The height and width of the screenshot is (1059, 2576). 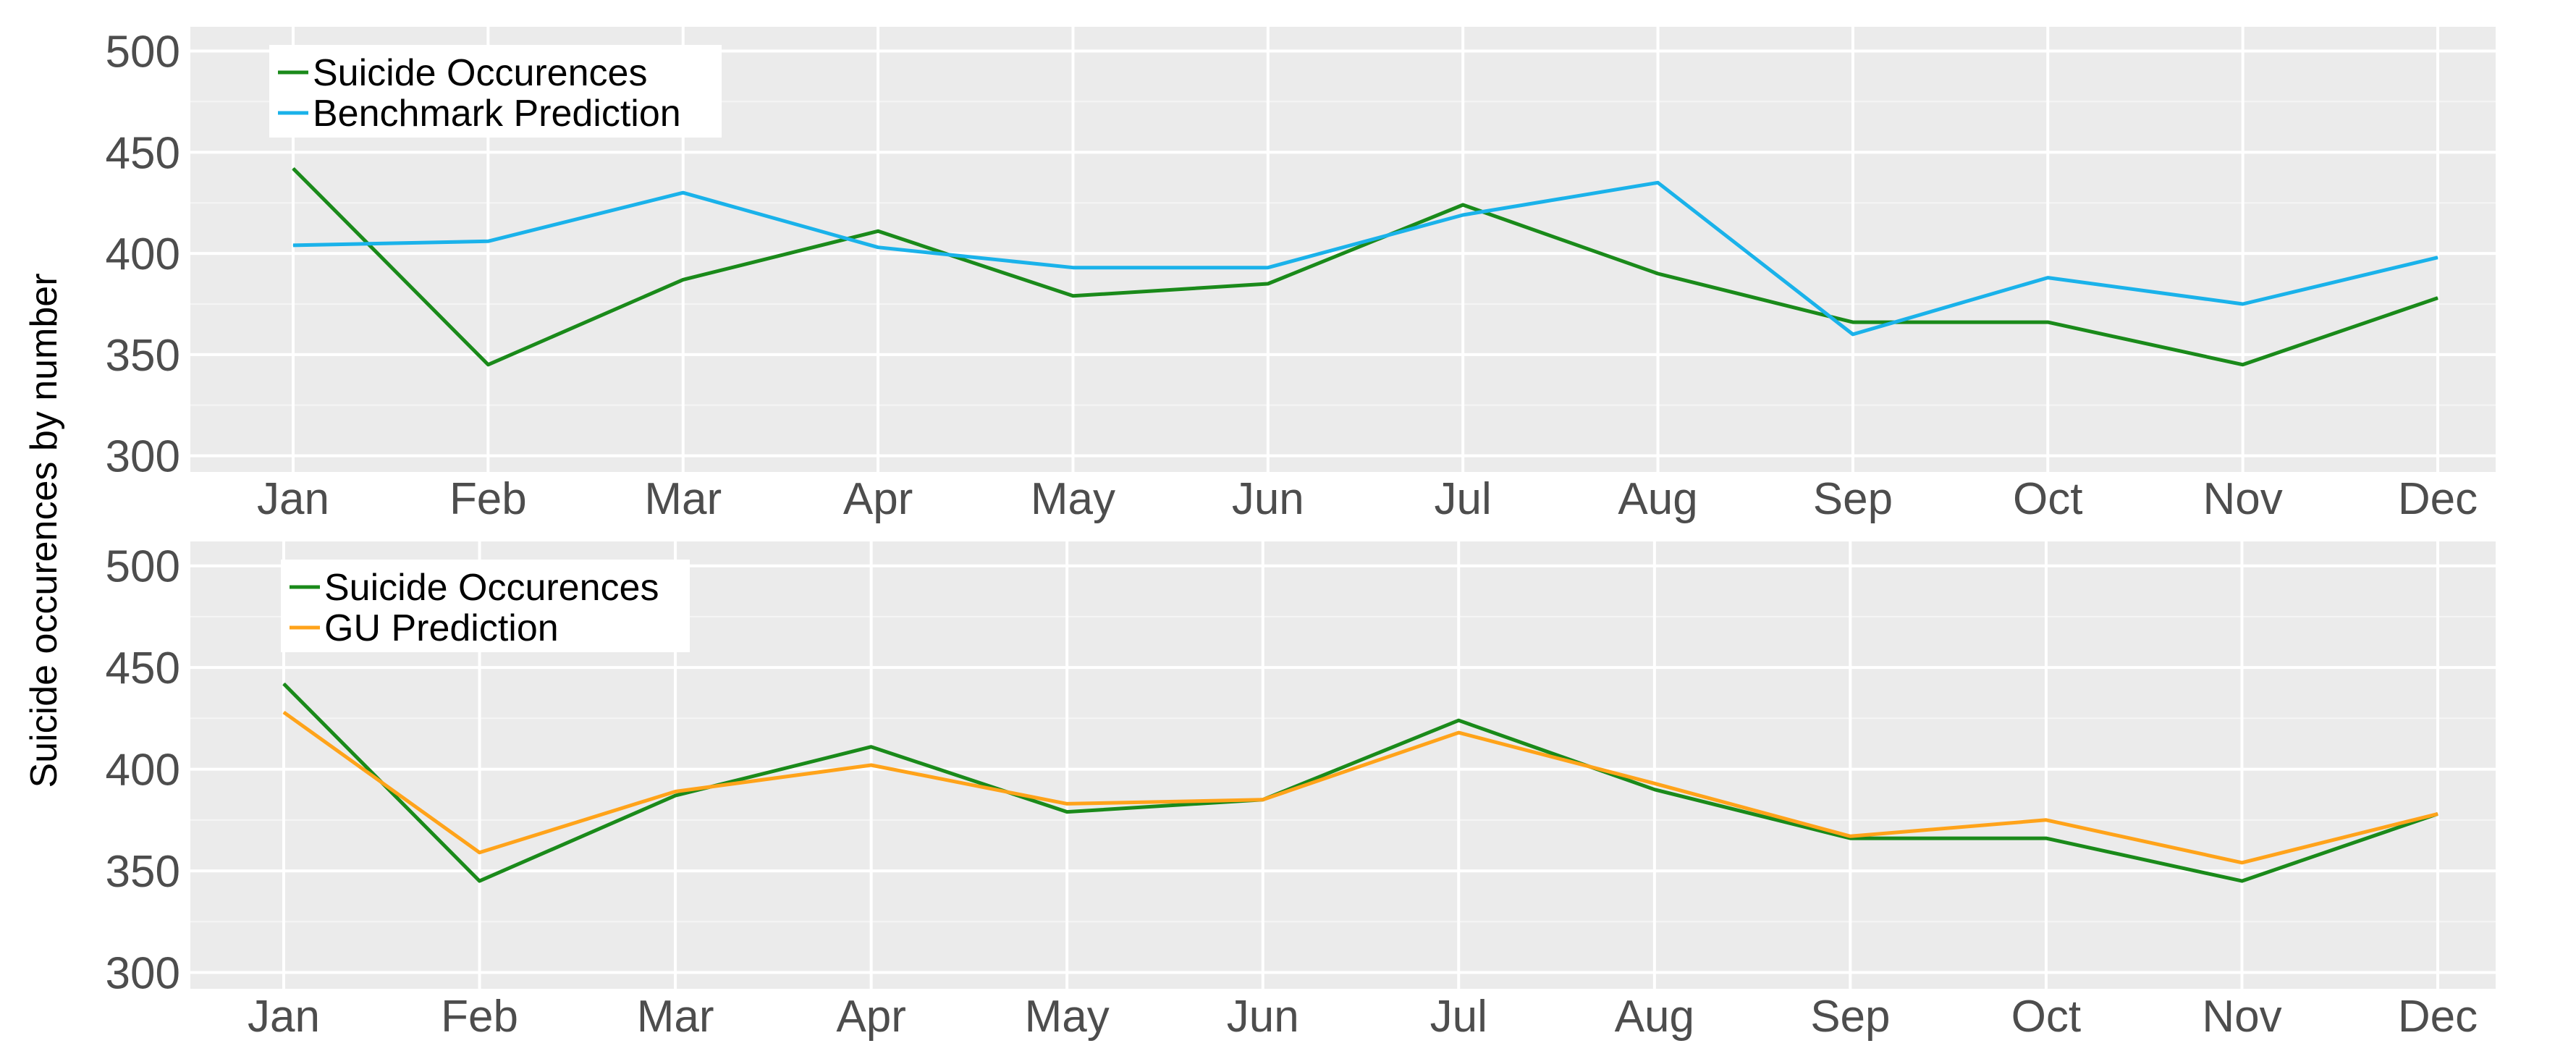 What do you see at coordinates (44, 530) in the screenshot?
I see `y-axis-label: Suicide occurences by number` at bounding box center [44, 530].